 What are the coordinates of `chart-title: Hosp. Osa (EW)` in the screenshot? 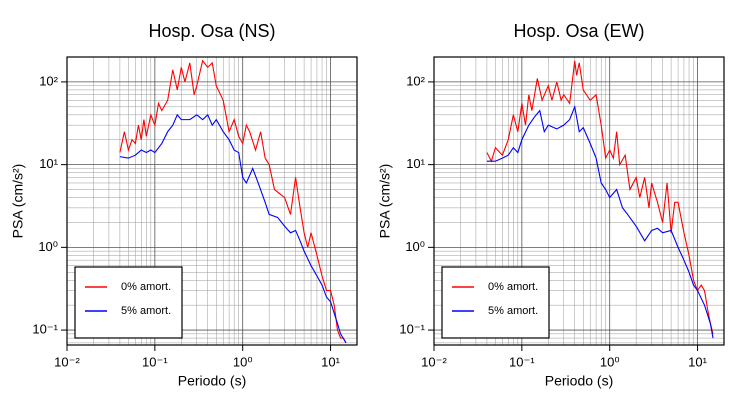 It's located at (578, 31).